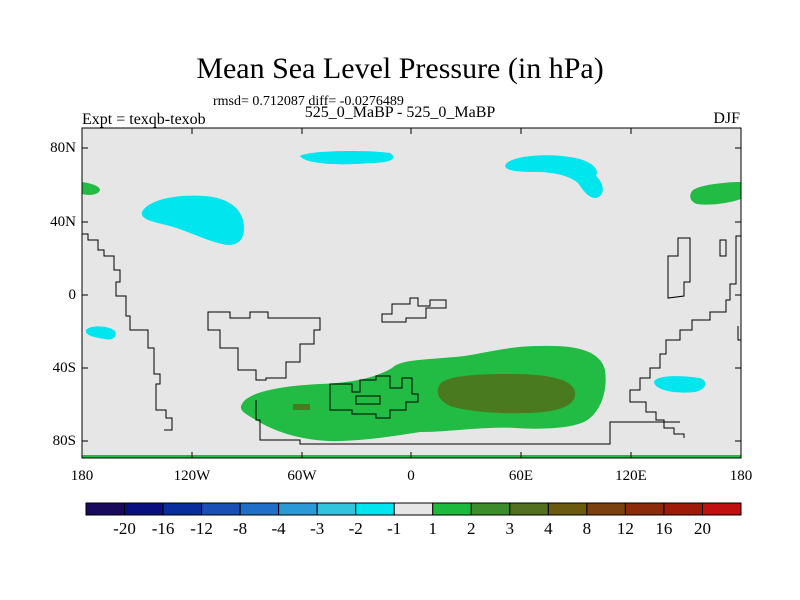 Image resolution: width=800 pixels, height=600 pixels. I want to click on cyan-region-se-pacific, so click(100, 333).